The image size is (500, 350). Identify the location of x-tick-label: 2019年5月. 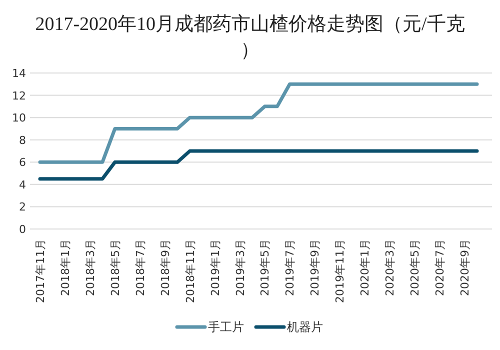
(265, 267).